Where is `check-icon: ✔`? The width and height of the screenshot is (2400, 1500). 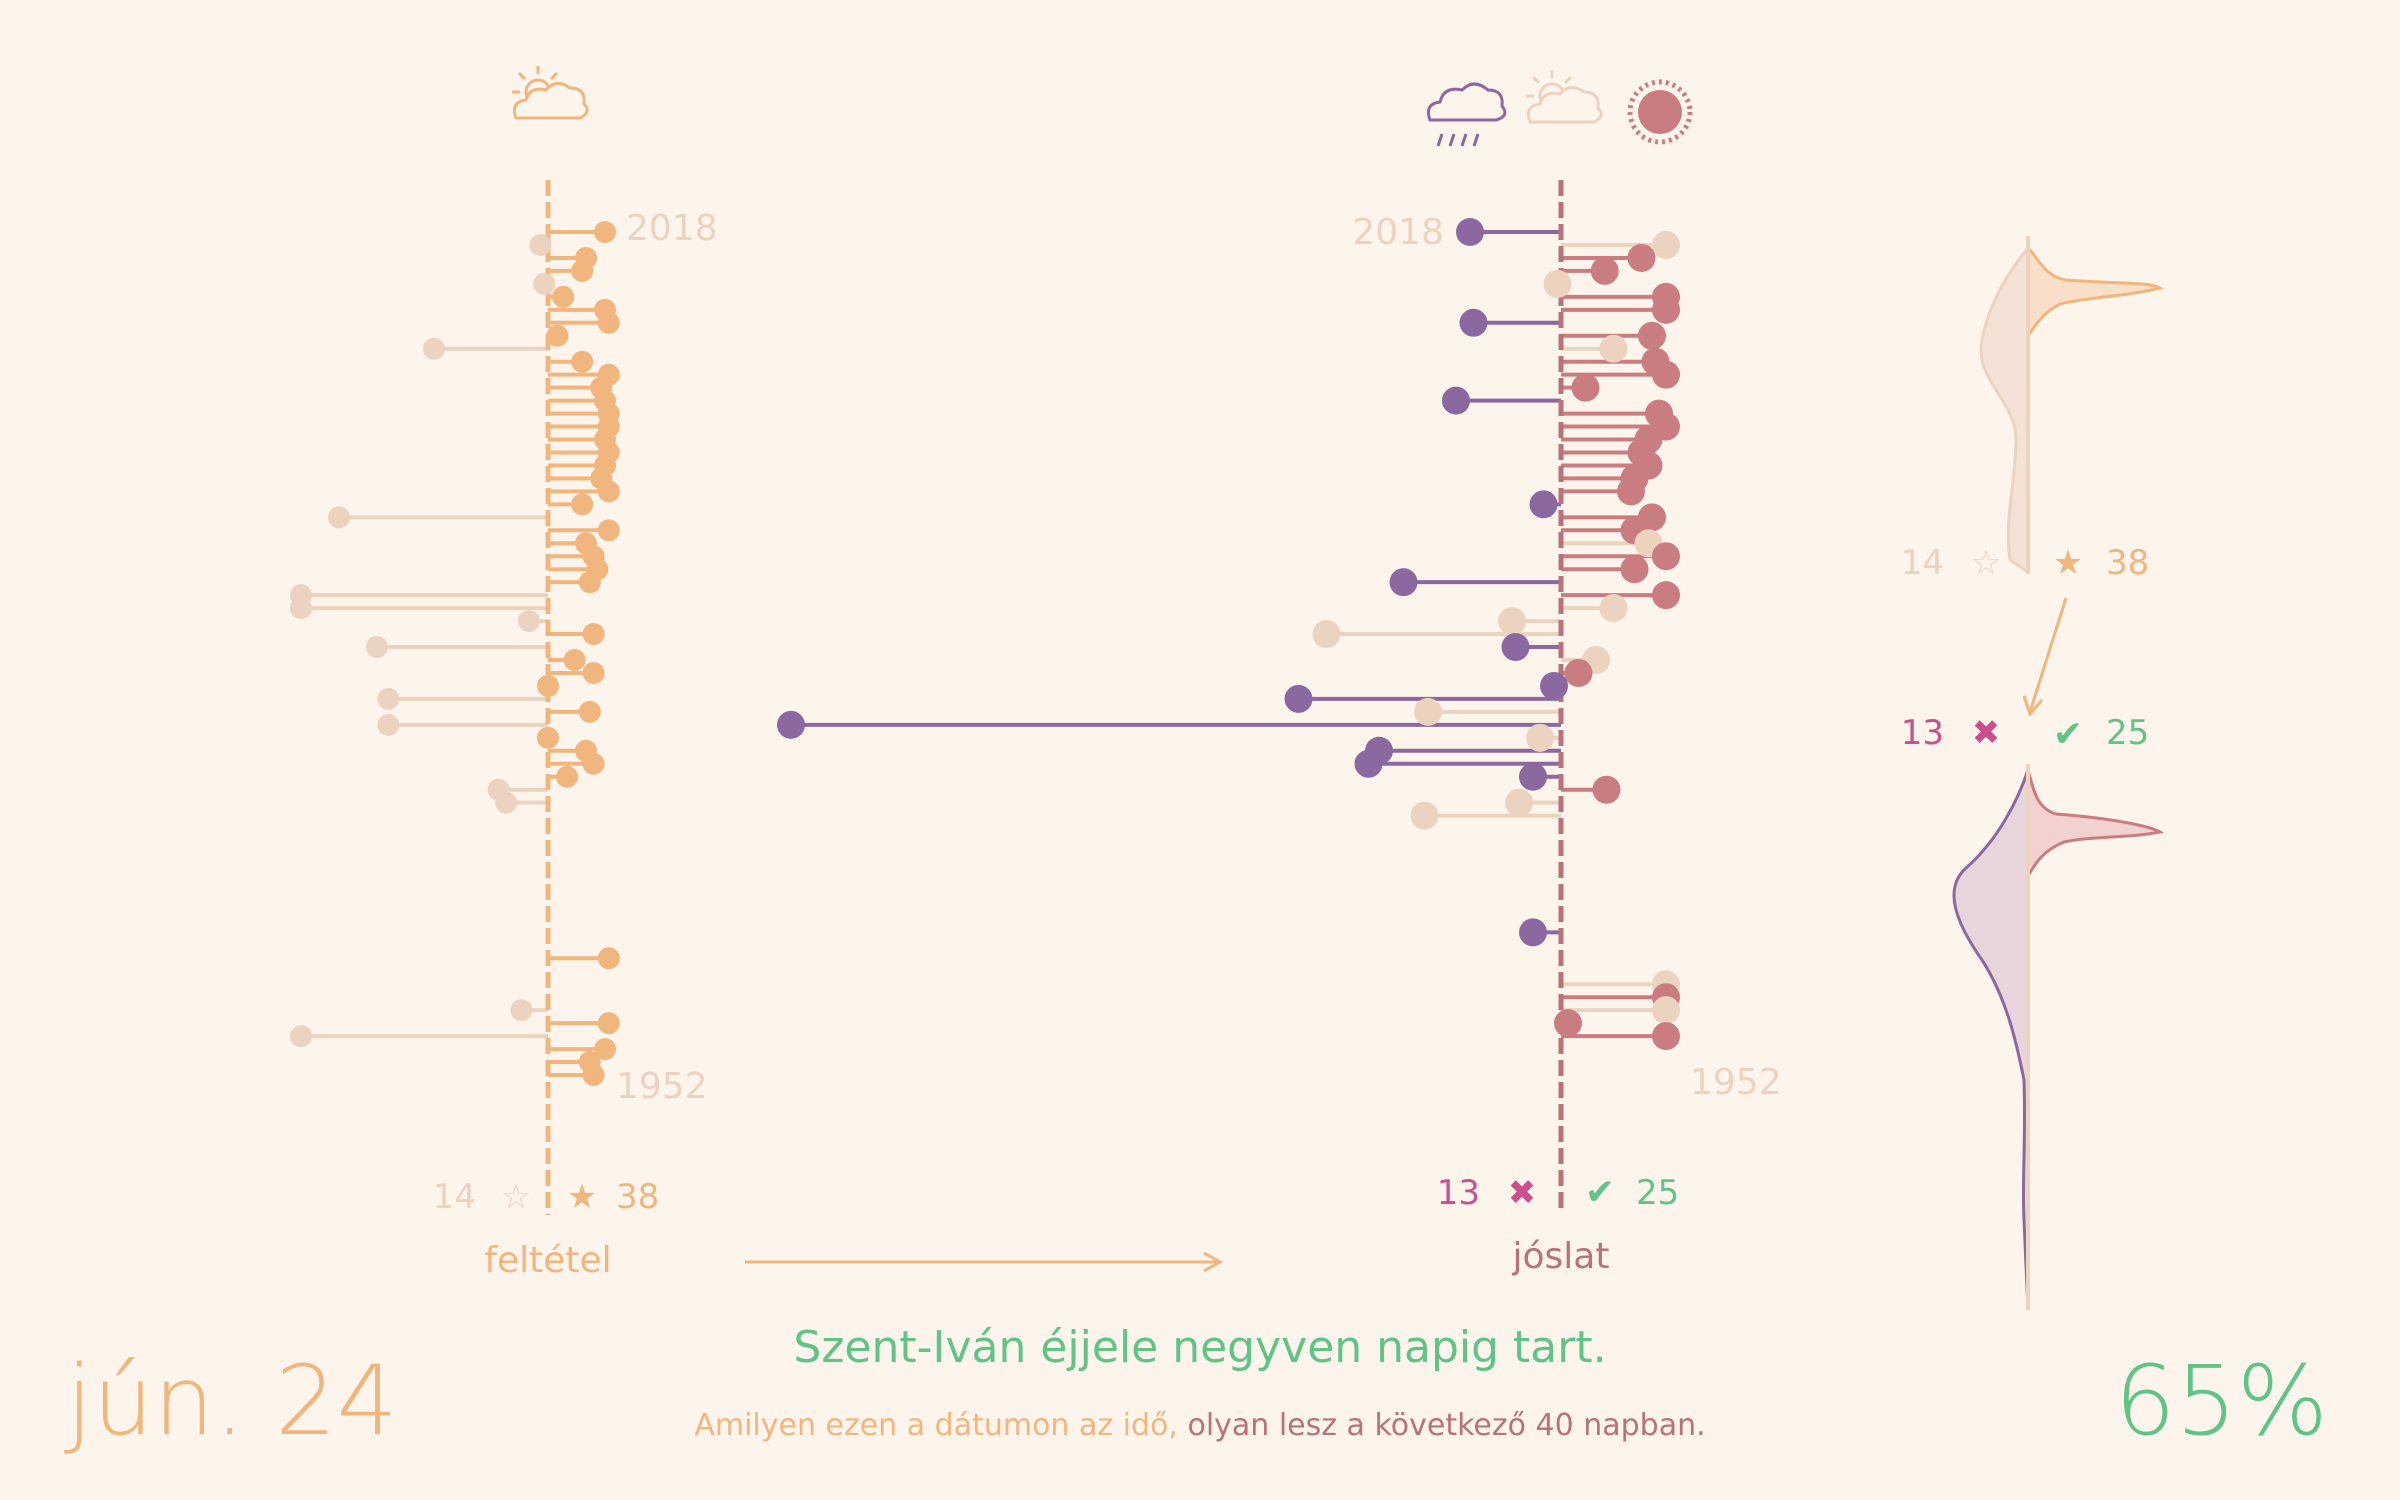 check-icon: ✔ is located at coordinates (1600, 1192).